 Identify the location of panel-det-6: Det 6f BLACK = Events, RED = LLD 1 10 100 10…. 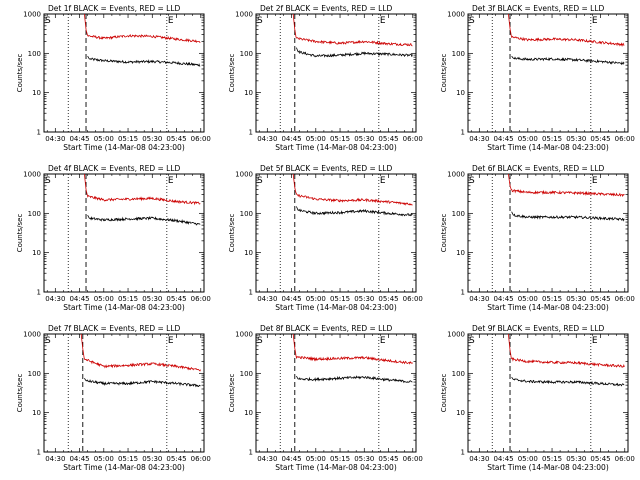
(537, 238).